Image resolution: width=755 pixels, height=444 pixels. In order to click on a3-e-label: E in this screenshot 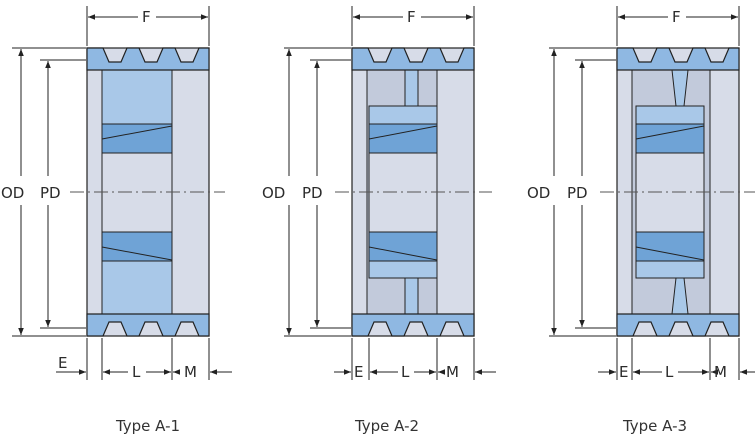, I will do `click(623, 372)`.